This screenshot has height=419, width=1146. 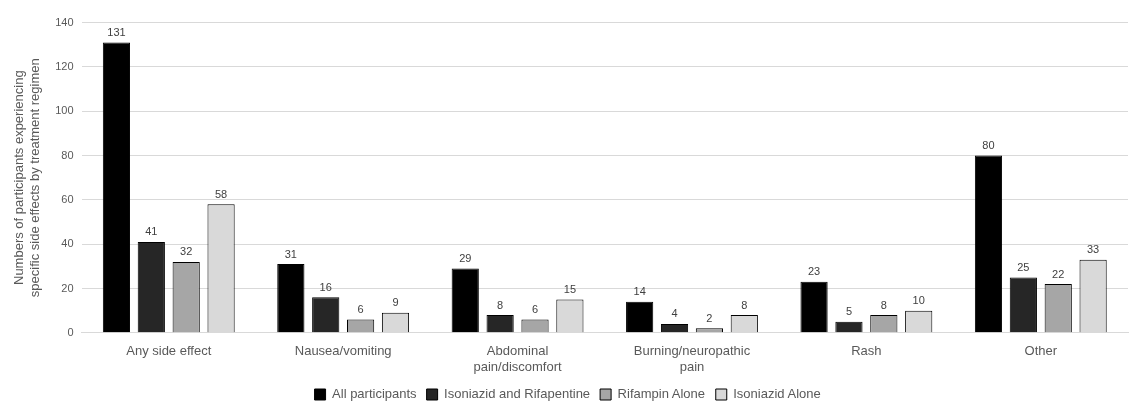 What do you see at coordinates (777, 394) in the screenshot?
I see `legend-label: Isoniazid Alone` at bounding box center [777, 394].